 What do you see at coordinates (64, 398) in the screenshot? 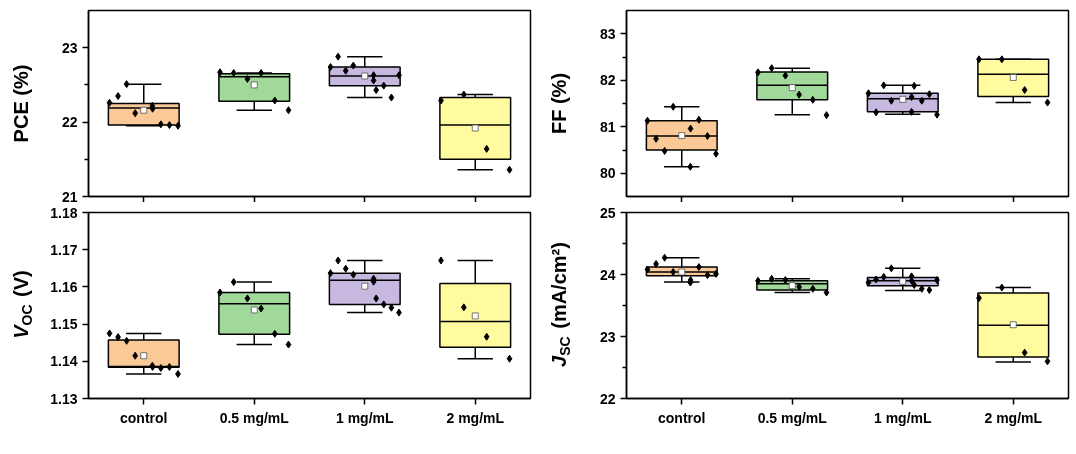
I see `y-tick-label: 1.13` at bounding box center [64, 398].